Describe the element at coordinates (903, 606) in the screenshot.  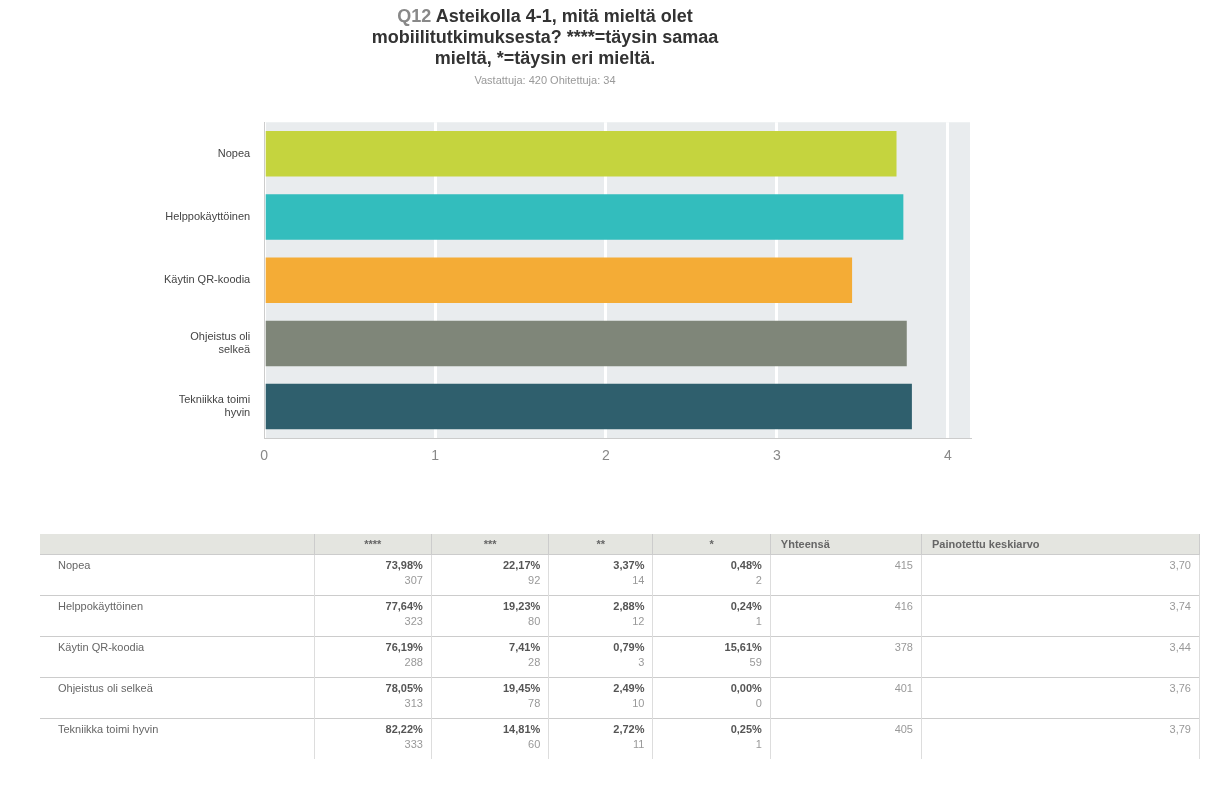
I see `text: 416` at that location.